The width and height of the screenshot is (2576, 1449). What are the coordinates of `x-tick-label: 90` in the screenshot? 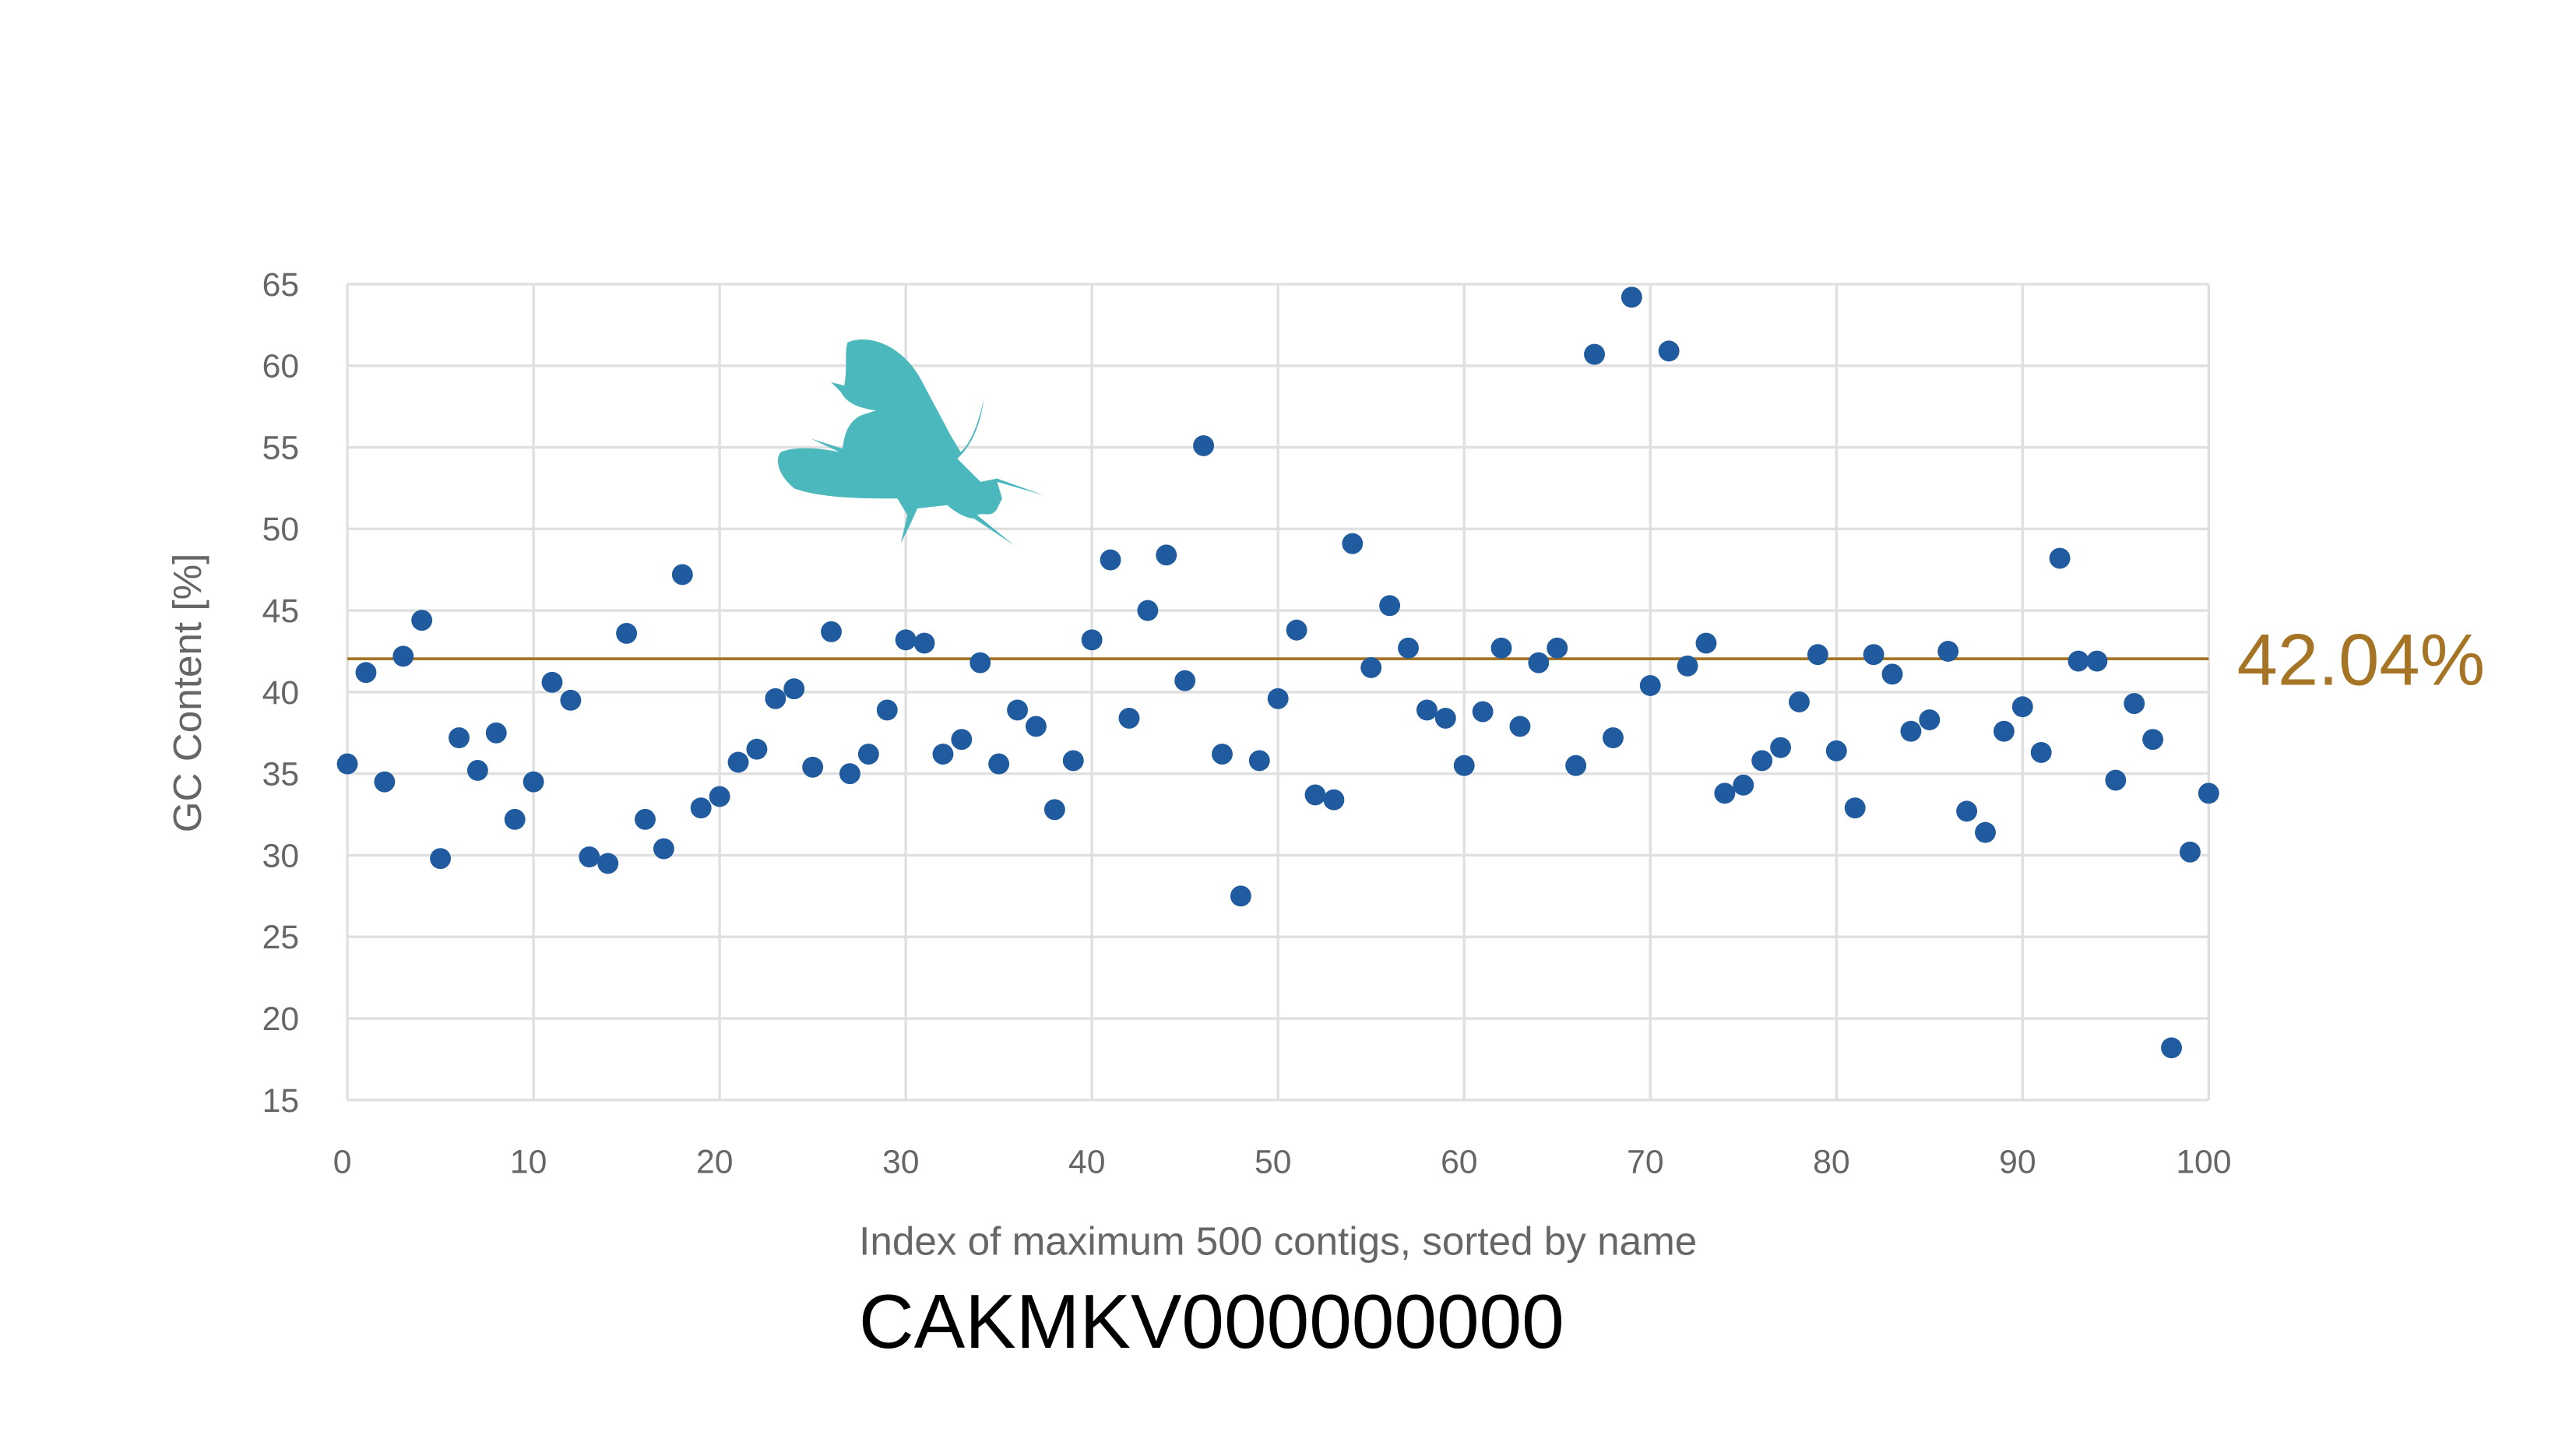 It's located at (2017, 1162).